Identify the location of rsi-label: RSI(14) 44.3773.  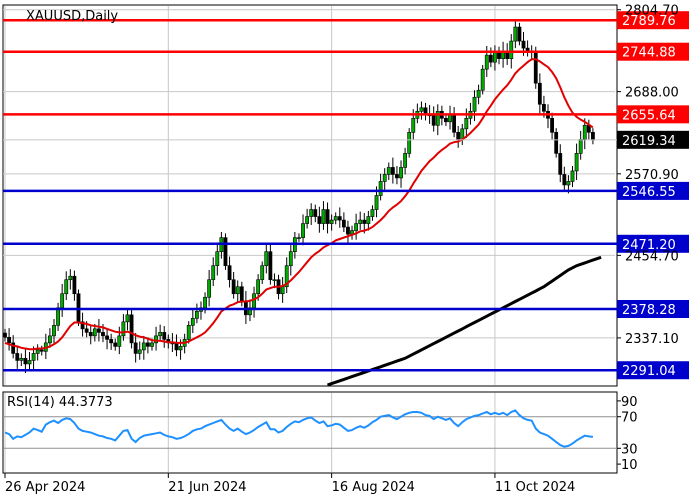
(60, 402).